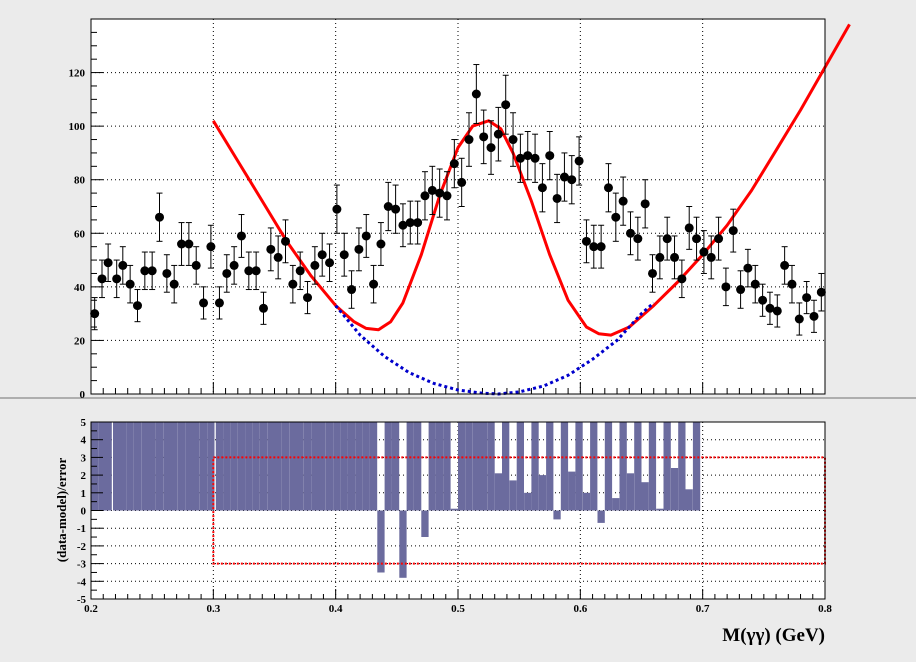 The height and width of the screenshot is (662, 916). What do you see at coordinates (81, 529) in the screenshot?
I see `y-tick-label: -1` at bounding box center [81, 529].